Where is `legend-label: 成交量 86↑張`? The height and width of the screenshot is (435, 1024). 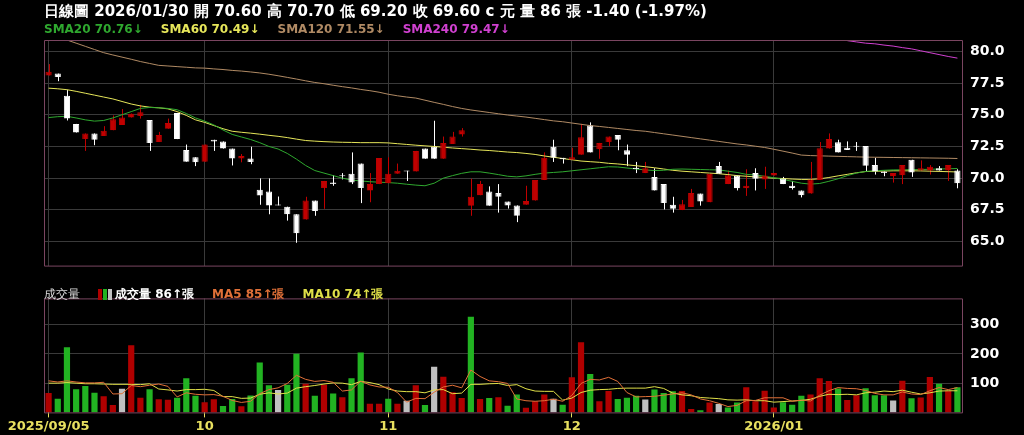 legend-label: 成交量 86↑張 is located at coordinates (154, 294).